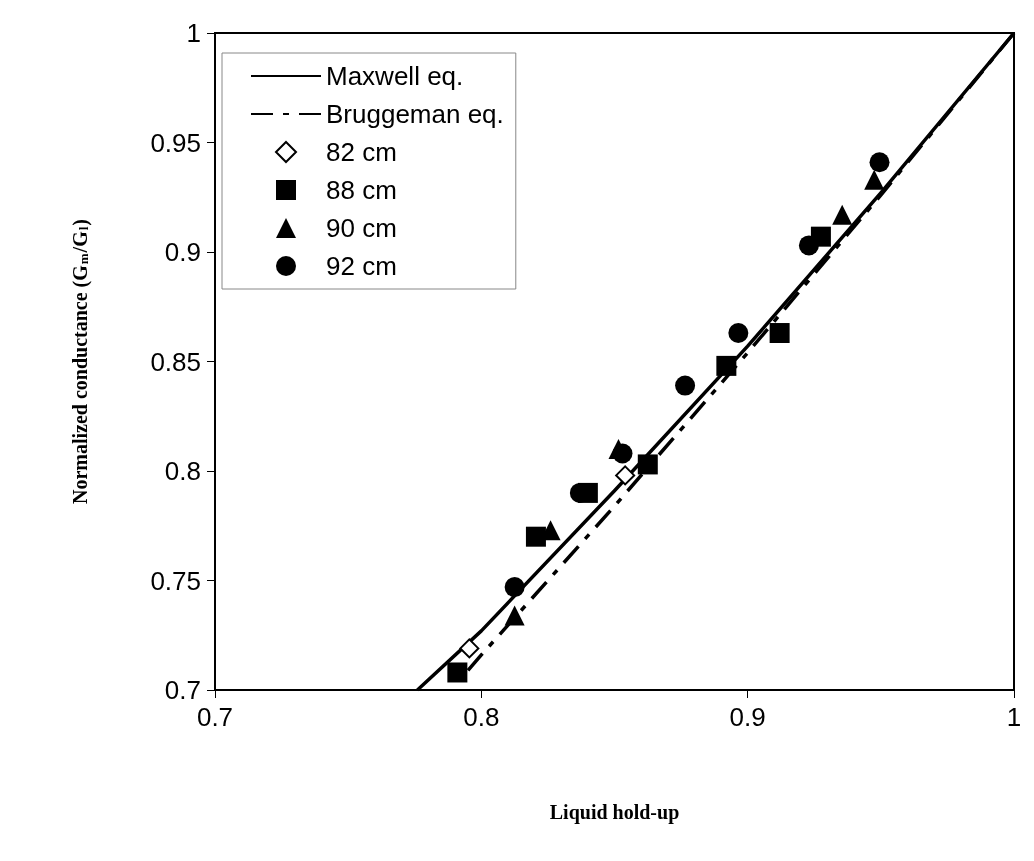 This screenshot has width=1034, height=861. What do you see at coordinates (175, 580) in the screenshot?
I see `y-tick-label: 0.75` at bounding box center [175, 580].